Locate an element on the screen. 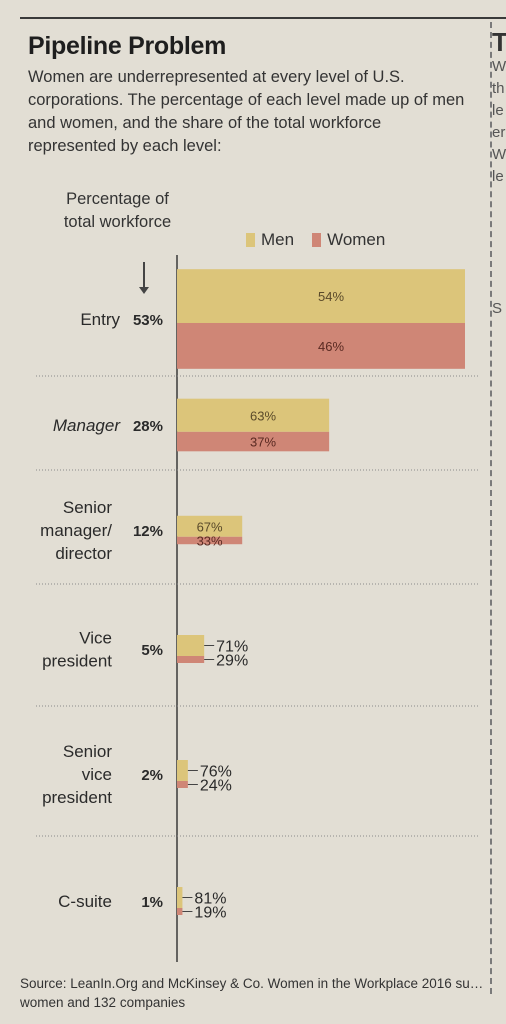 This screenshot has height=1024, width=506. data-label-women: 24% is located at coordinates (216, 786).